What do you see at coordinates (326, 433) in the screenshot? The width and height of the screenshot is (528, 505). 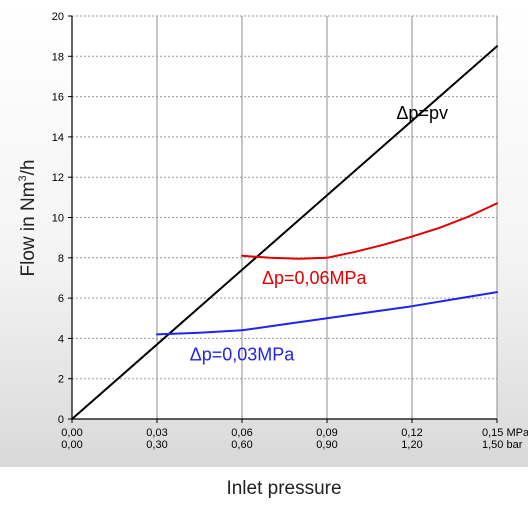 I see `x-tick-label-mpa: 0,09` at bounding box center [326, 433].